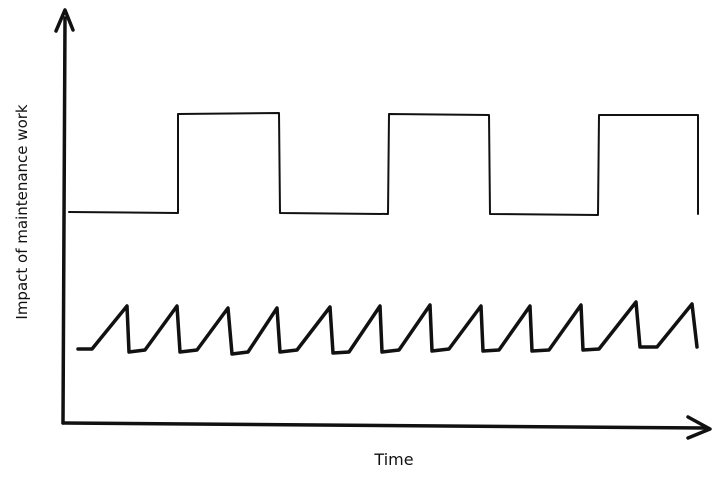 This screenshot has height=480, width=721. I want to click on y-axis-line, so click(64, 220).